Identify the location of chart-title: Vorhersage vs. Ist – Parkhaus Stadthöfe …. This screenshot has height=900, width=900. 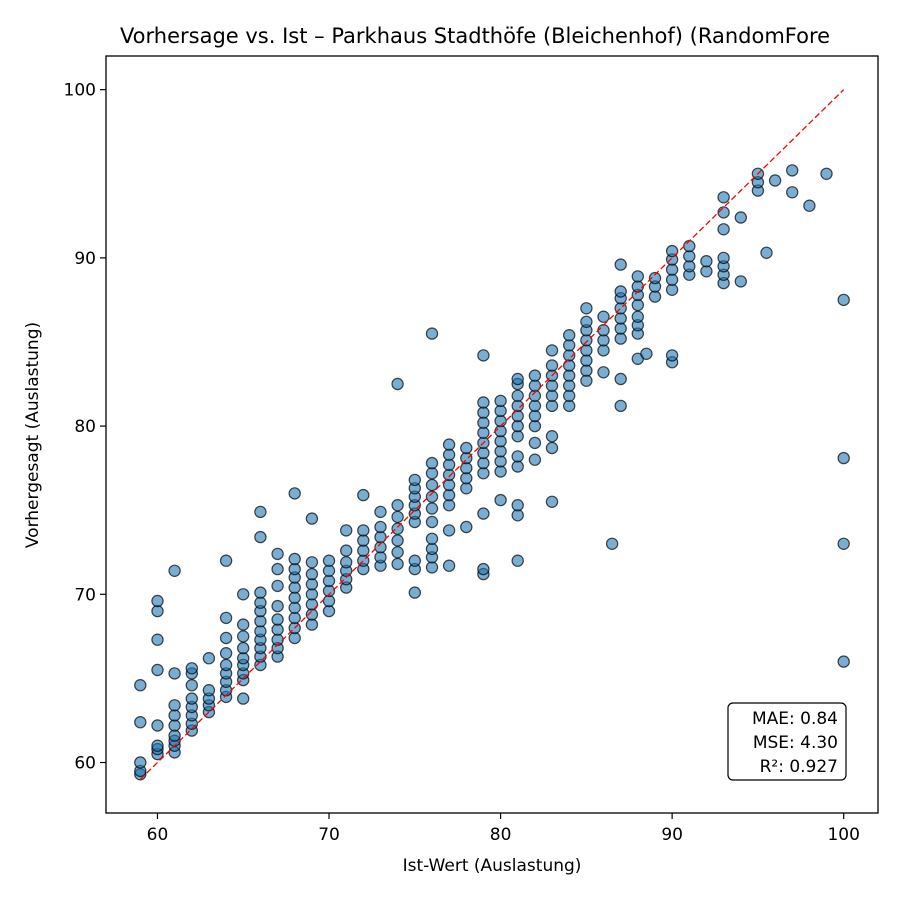
(475, 36).